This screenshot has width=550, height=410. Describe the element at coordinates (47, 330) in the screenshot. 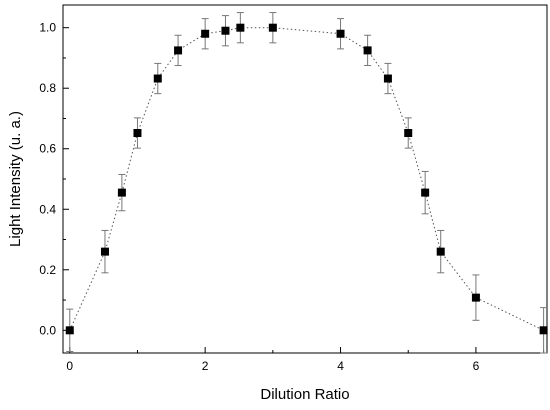

I see `y-tick-label: 0.0` at that location.